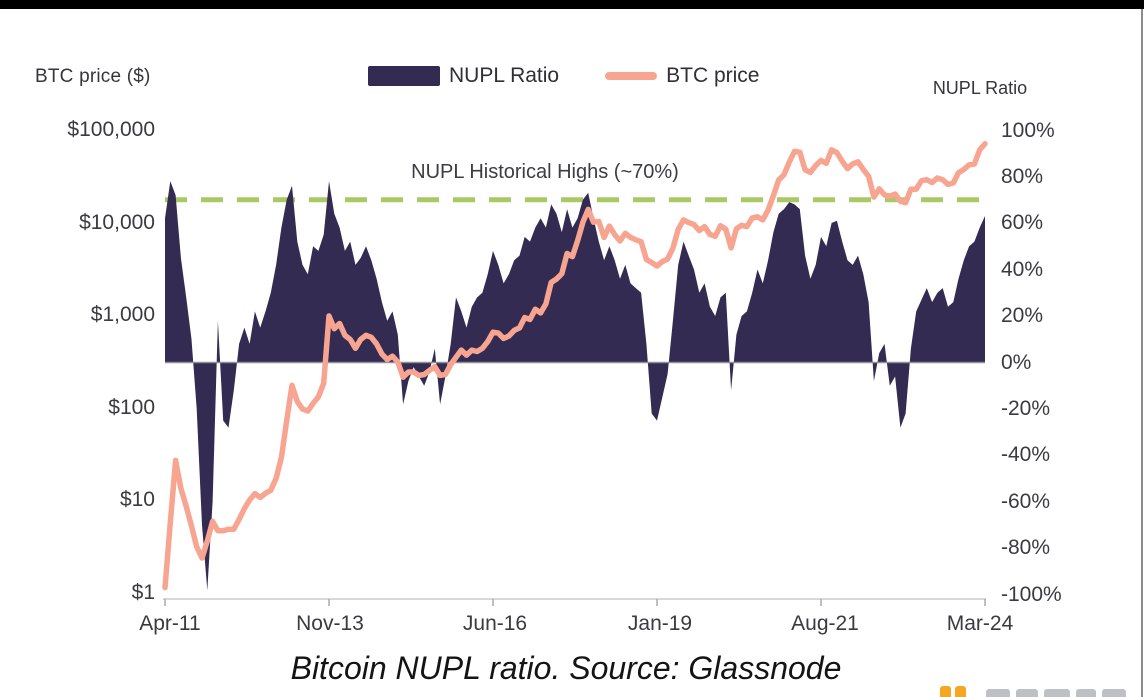  What do you see at coordinates (563, 76) in the screenshot?
I see `legend: NUPL Ratio BTC price` at bounding box center [563, 76].